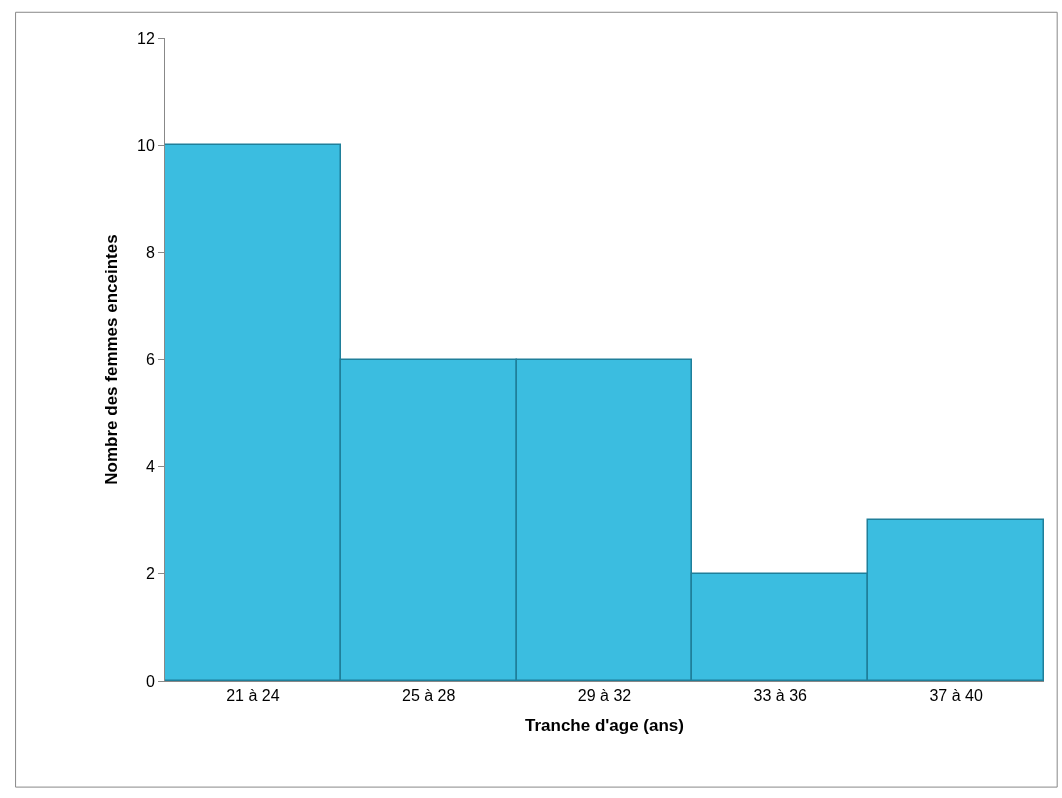 Image resolution: width=1062 pixels, height=798 pixels. Describe the element at coordinates (150, 574) in the screenshot. I see `y-tick-label: 2` at that location.